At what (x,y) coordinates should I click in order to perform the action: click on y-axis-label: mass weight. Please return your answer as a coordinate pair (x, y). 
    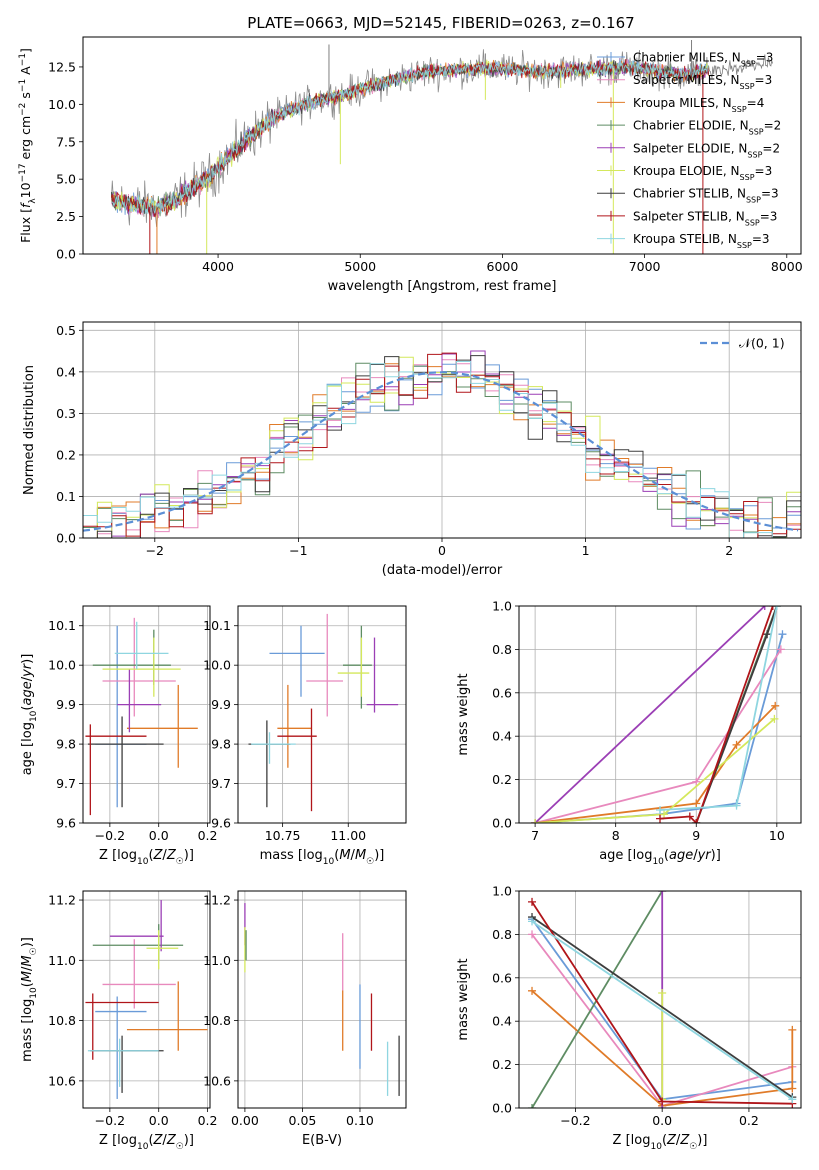
    Looking at the image, I should click on (463, 999).